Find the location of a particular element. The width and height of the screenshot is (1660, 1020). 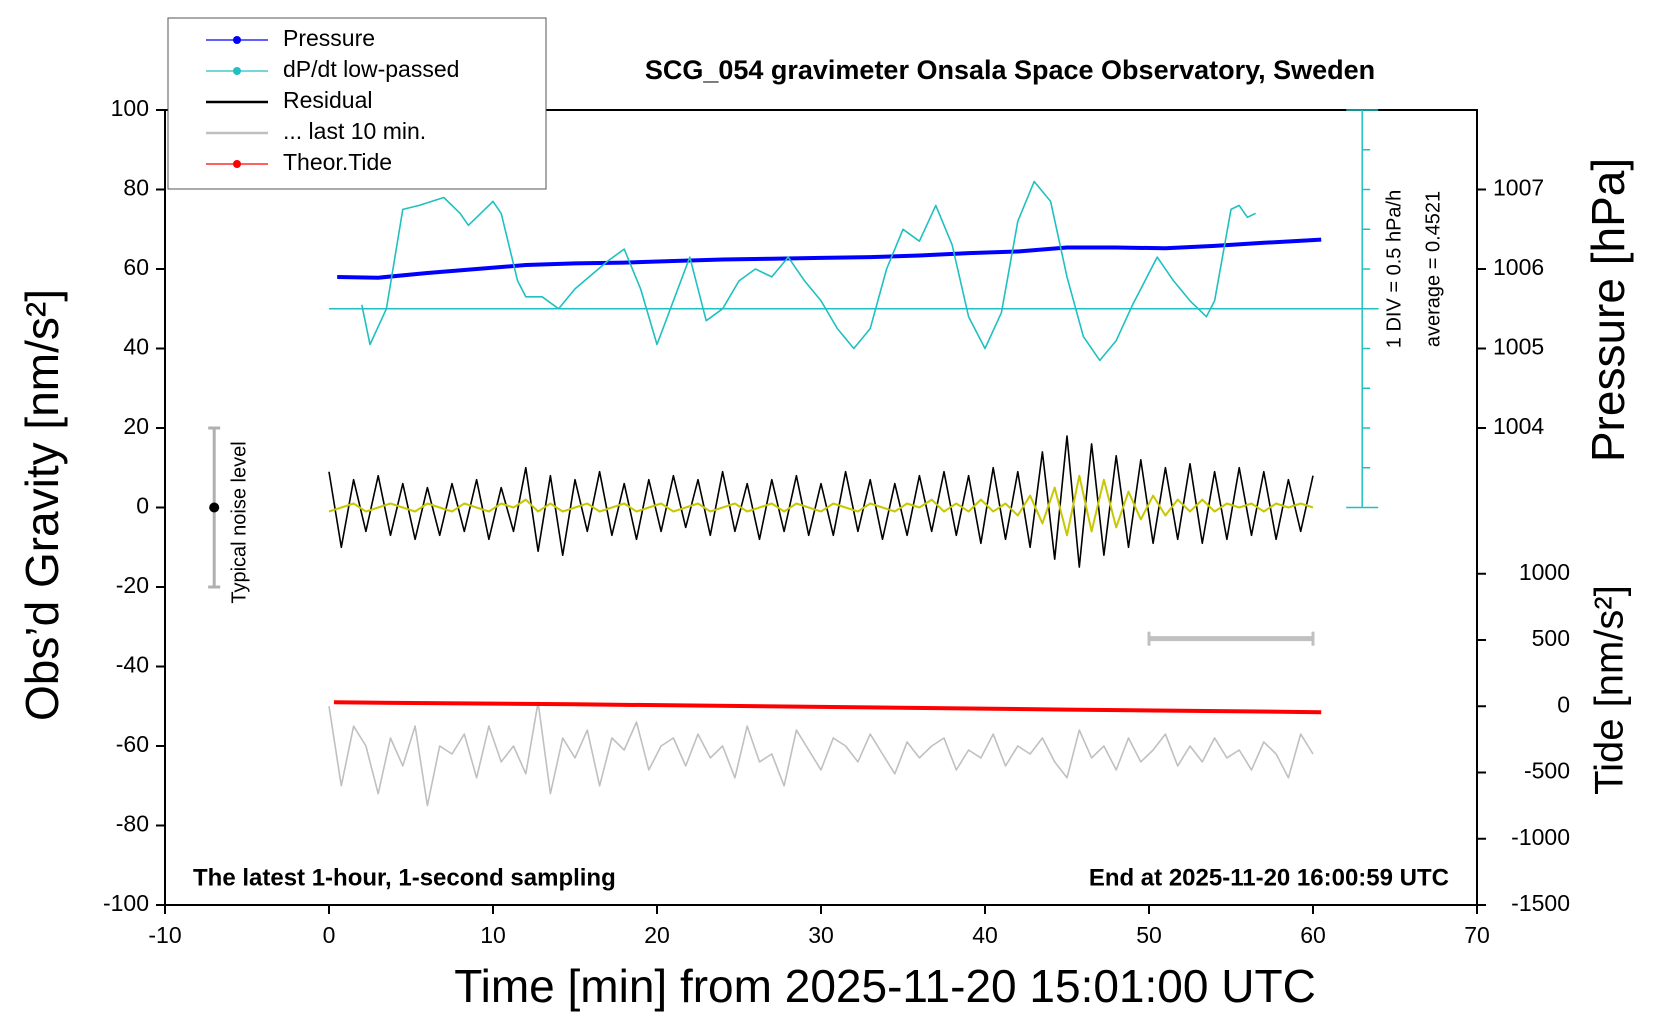

y3-tick-label: 1000 is located at coordinates (1544, 572).